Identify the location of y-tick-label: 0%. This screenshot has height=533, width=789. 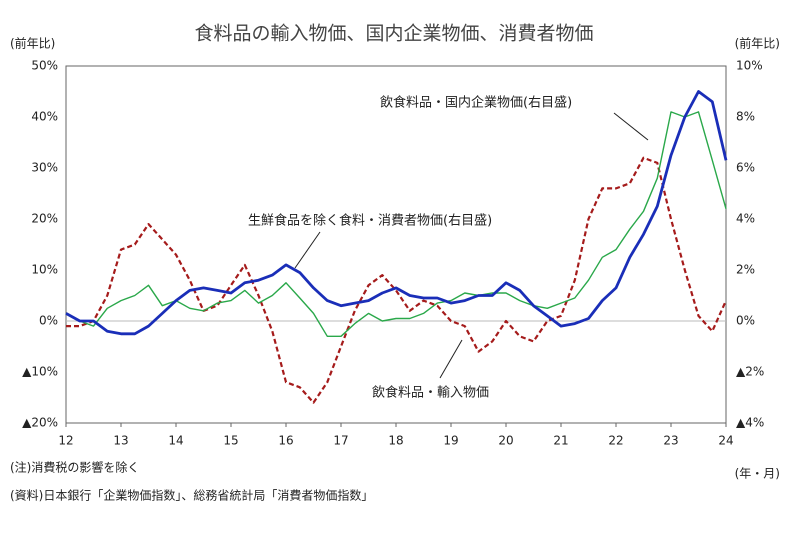
(48, 321).